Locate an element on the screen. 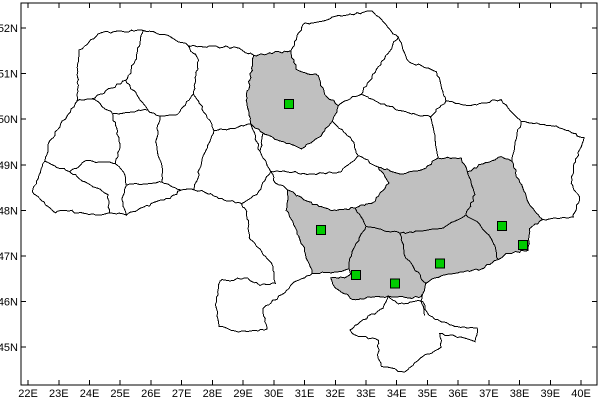 The width and height of the screenshot is (600, 405). y-tick-label: 51N is located at coordinates (9, 75).